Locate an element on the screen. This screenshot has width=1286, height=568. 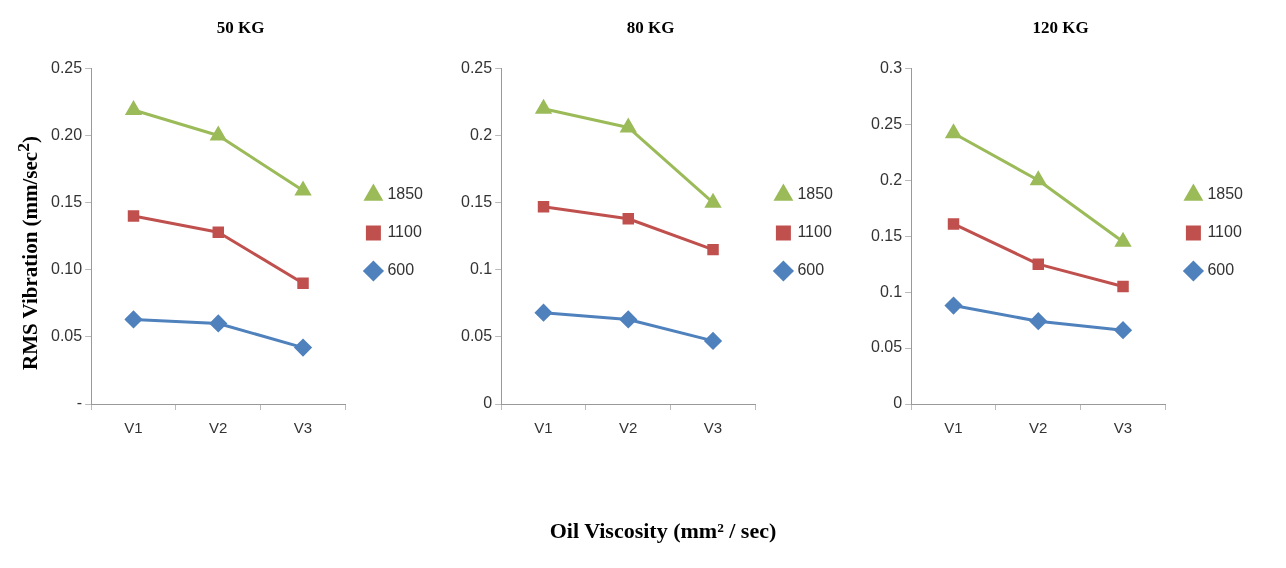
chart-title: 80 KG is located at coordinates (650, 27).